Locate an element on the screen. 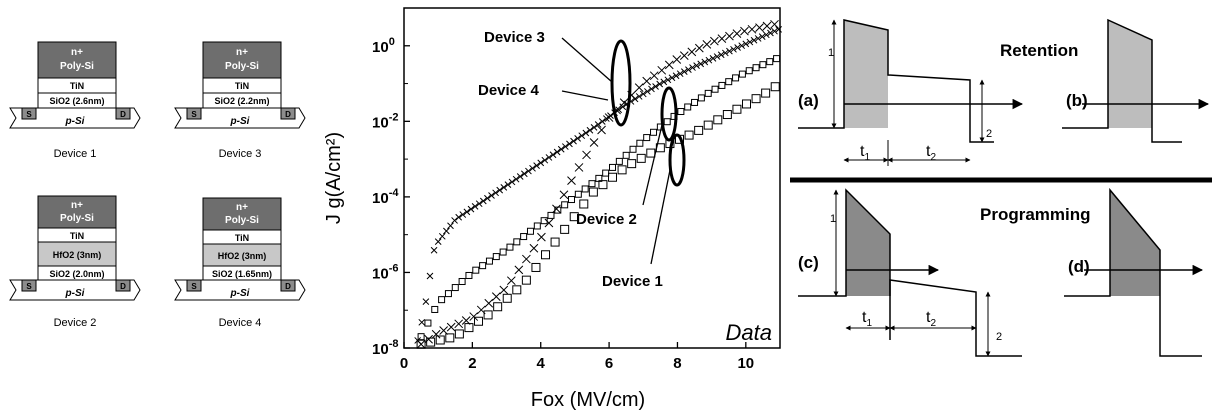 The width and height of the screenshot is (1212, 417). device-name: Device 3 is located at coordinates (240, 154).